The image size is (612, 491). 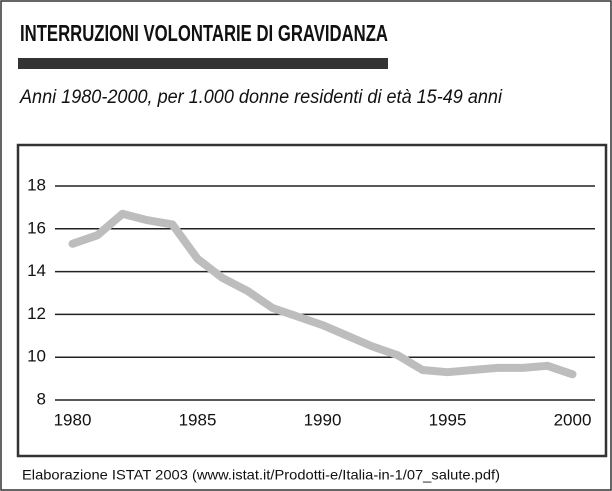 What do you see at coordinates (573, 419) in the screenshot?
I see `x-tick-label: 2000` at bounding box center [573, 419].